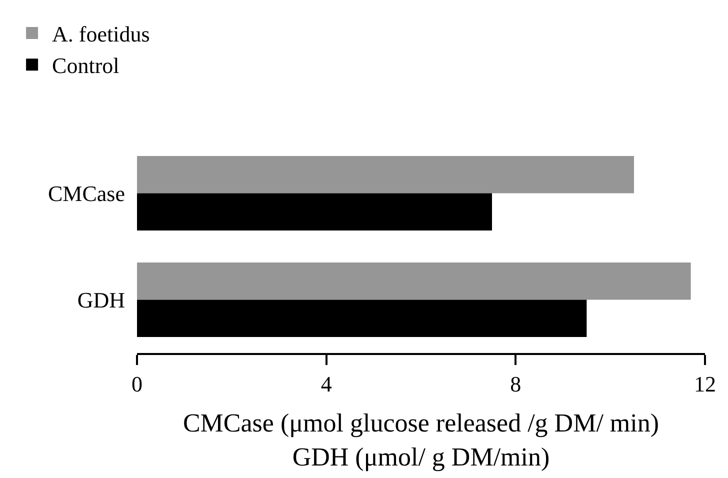 The image size is (728, 478). What do you see at coordinates (516, 383) in the screenshot?
I see `x-tick-label: 8` at bounding box center [516, 383].